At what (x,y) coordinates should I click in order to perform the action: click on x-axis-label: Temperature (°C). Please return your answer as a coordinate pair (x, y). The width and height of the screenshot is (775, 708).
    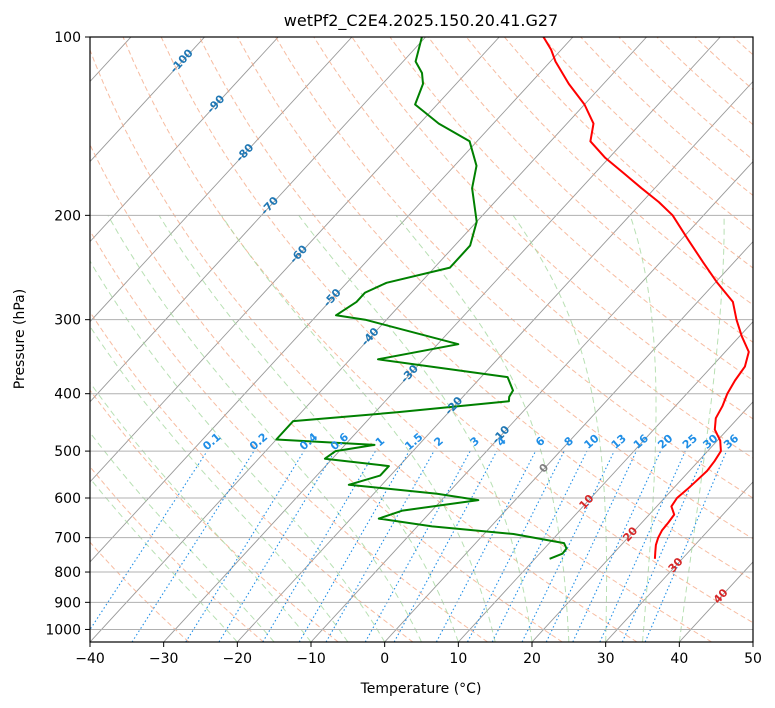
    Looking at the image, I should click on (421, 689).